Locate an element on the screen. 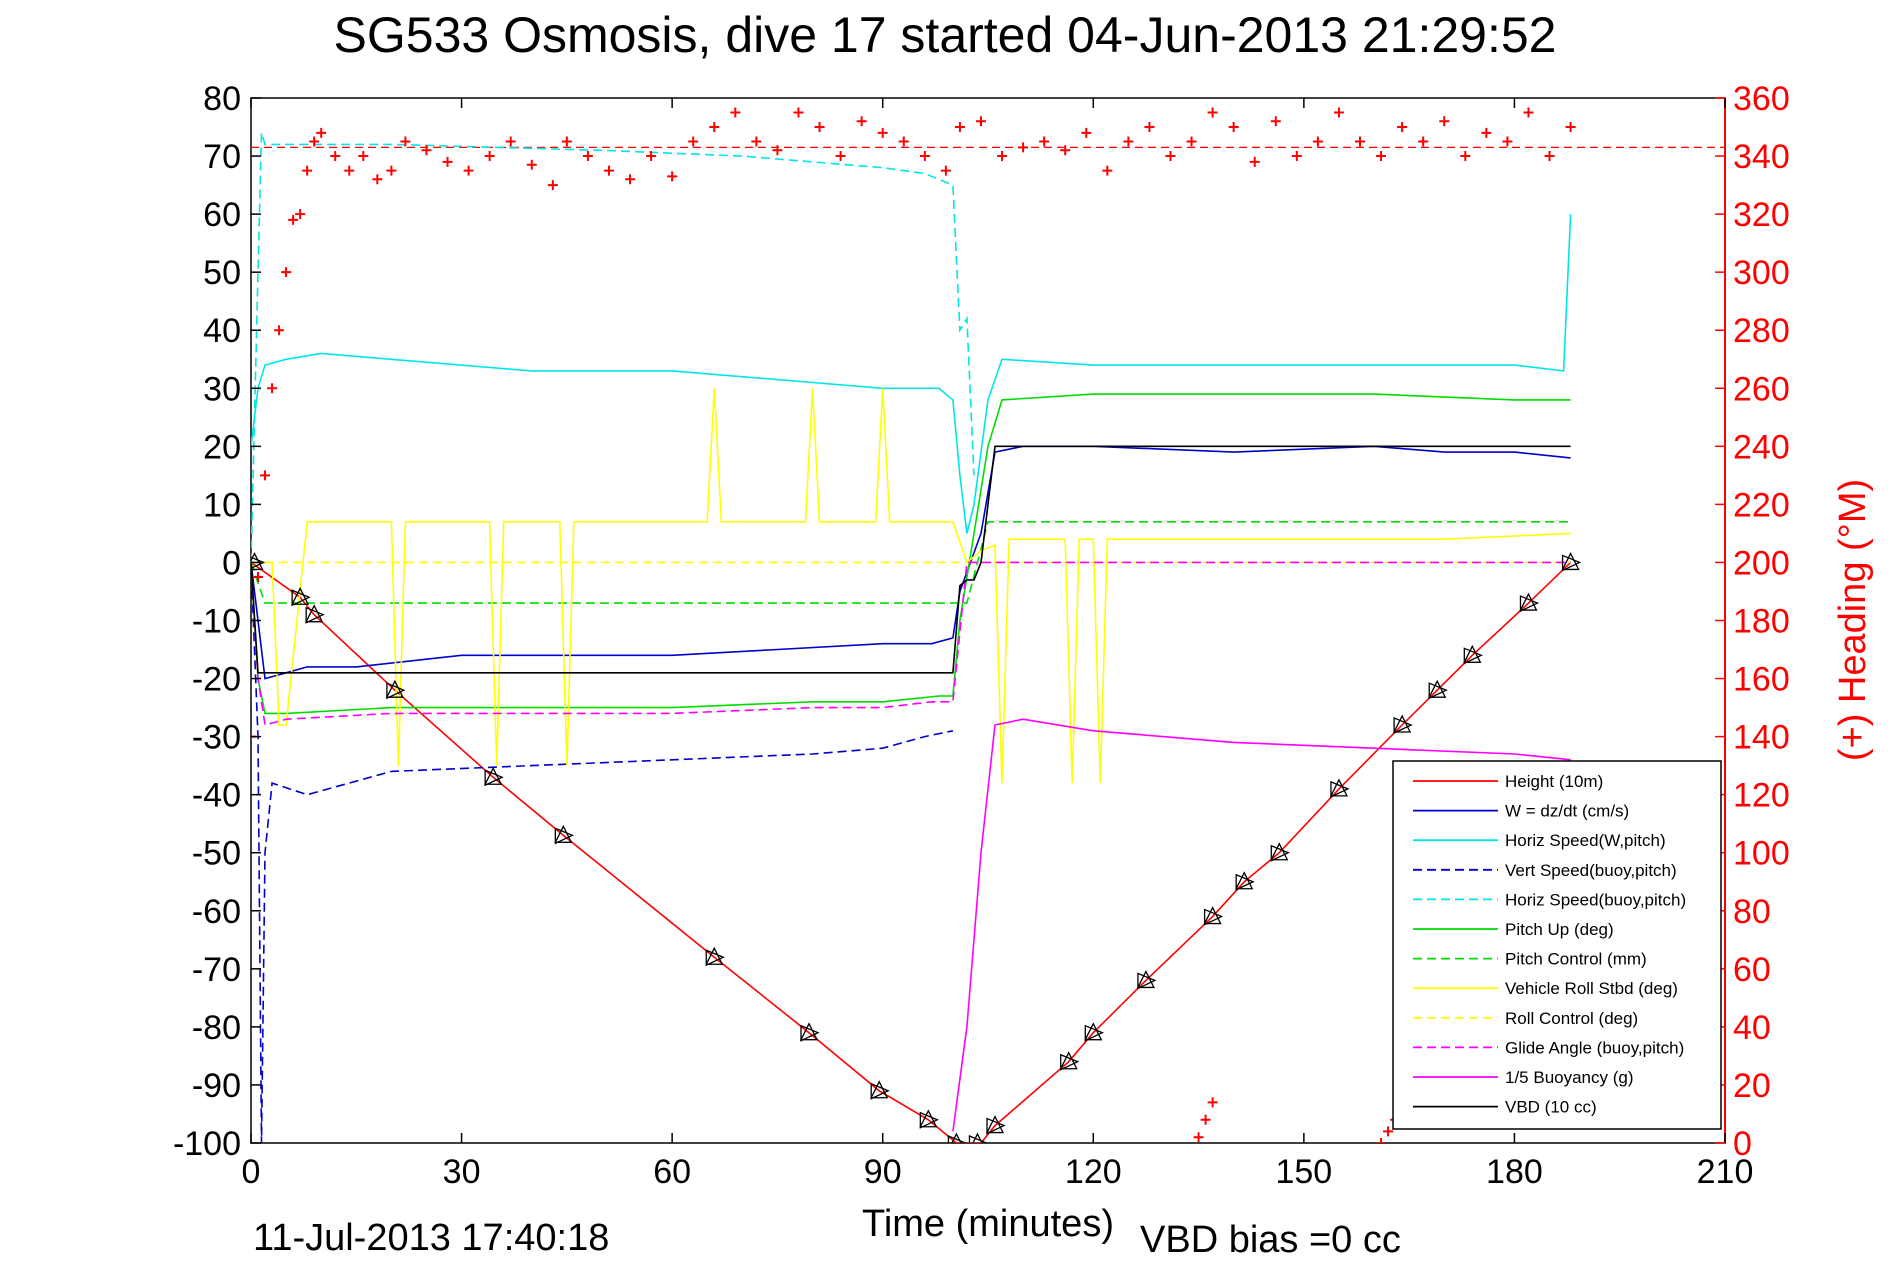 The image size is (1891, 1262). series-w-dz-dt-cm-s is located at coordinates (911, 562).